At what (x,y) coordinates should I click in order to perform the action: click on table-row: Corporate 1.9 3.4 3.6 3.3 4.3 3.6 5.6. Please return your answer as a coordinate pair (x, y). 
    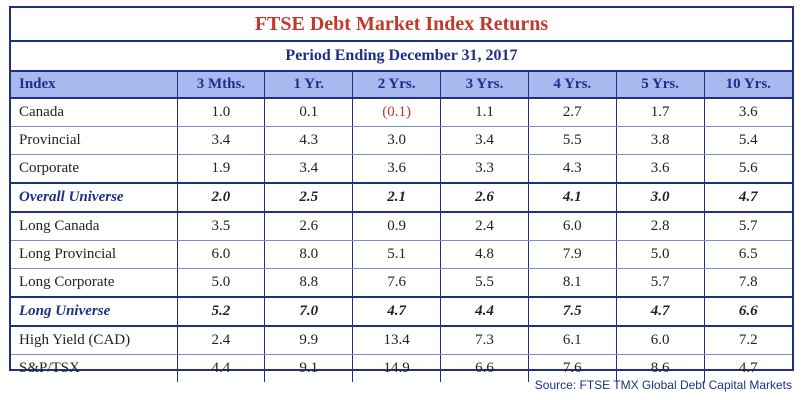
    Looking at the image, I should click on (401, 169).